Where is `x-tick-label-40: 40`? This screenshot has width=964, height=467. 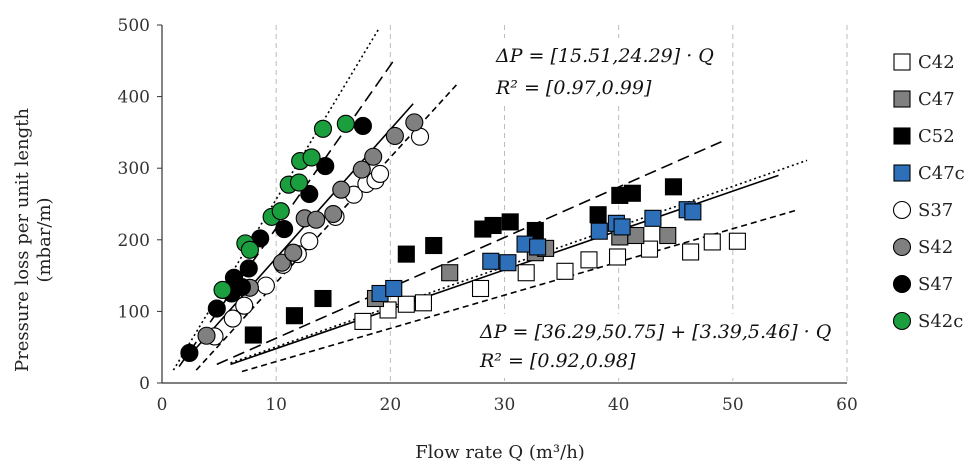
x-tick-label-40: 40 is located at coordinates (619, 405).